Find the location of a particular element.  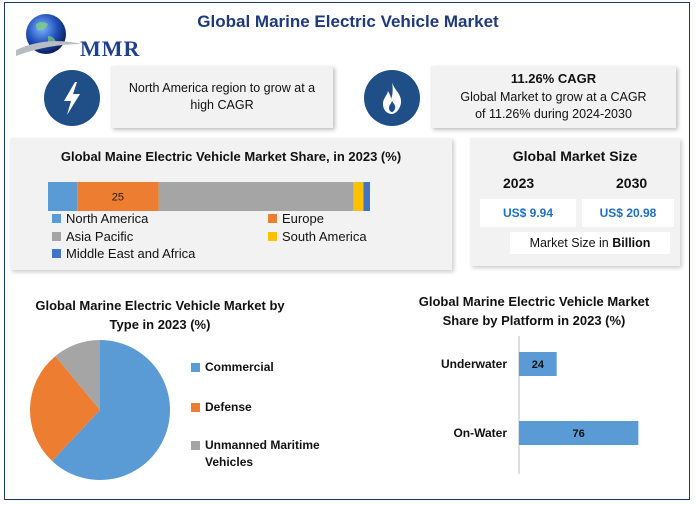

pie-legend-commercial: Commercial is located at coordinates (232, 367).